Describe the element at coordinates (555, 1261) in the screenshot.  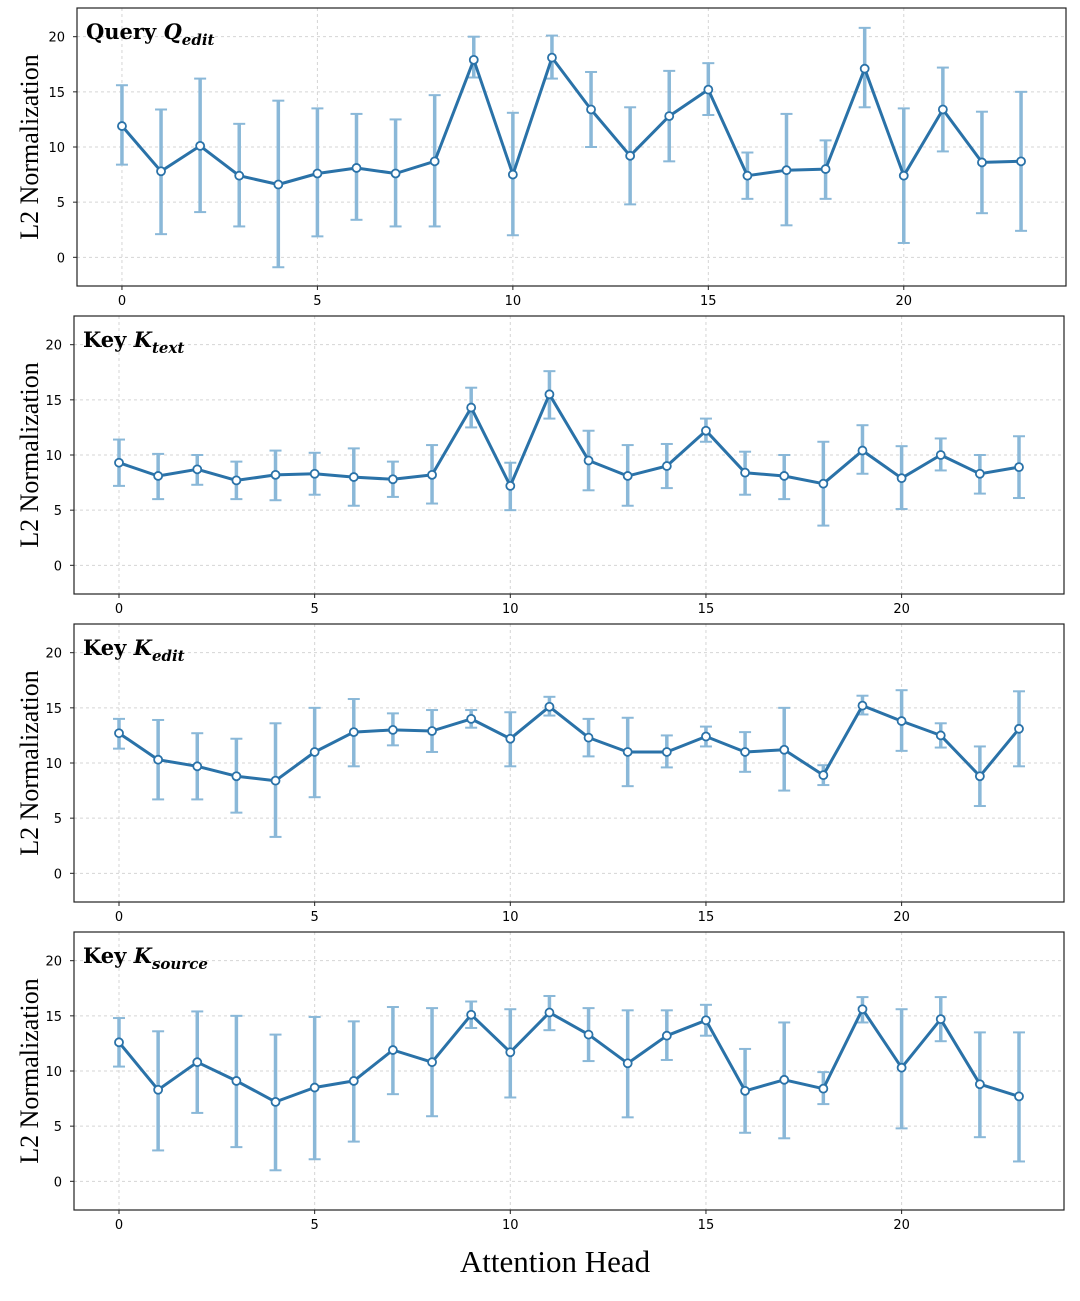
I see `x-axis-label: Attention Head` at that location.